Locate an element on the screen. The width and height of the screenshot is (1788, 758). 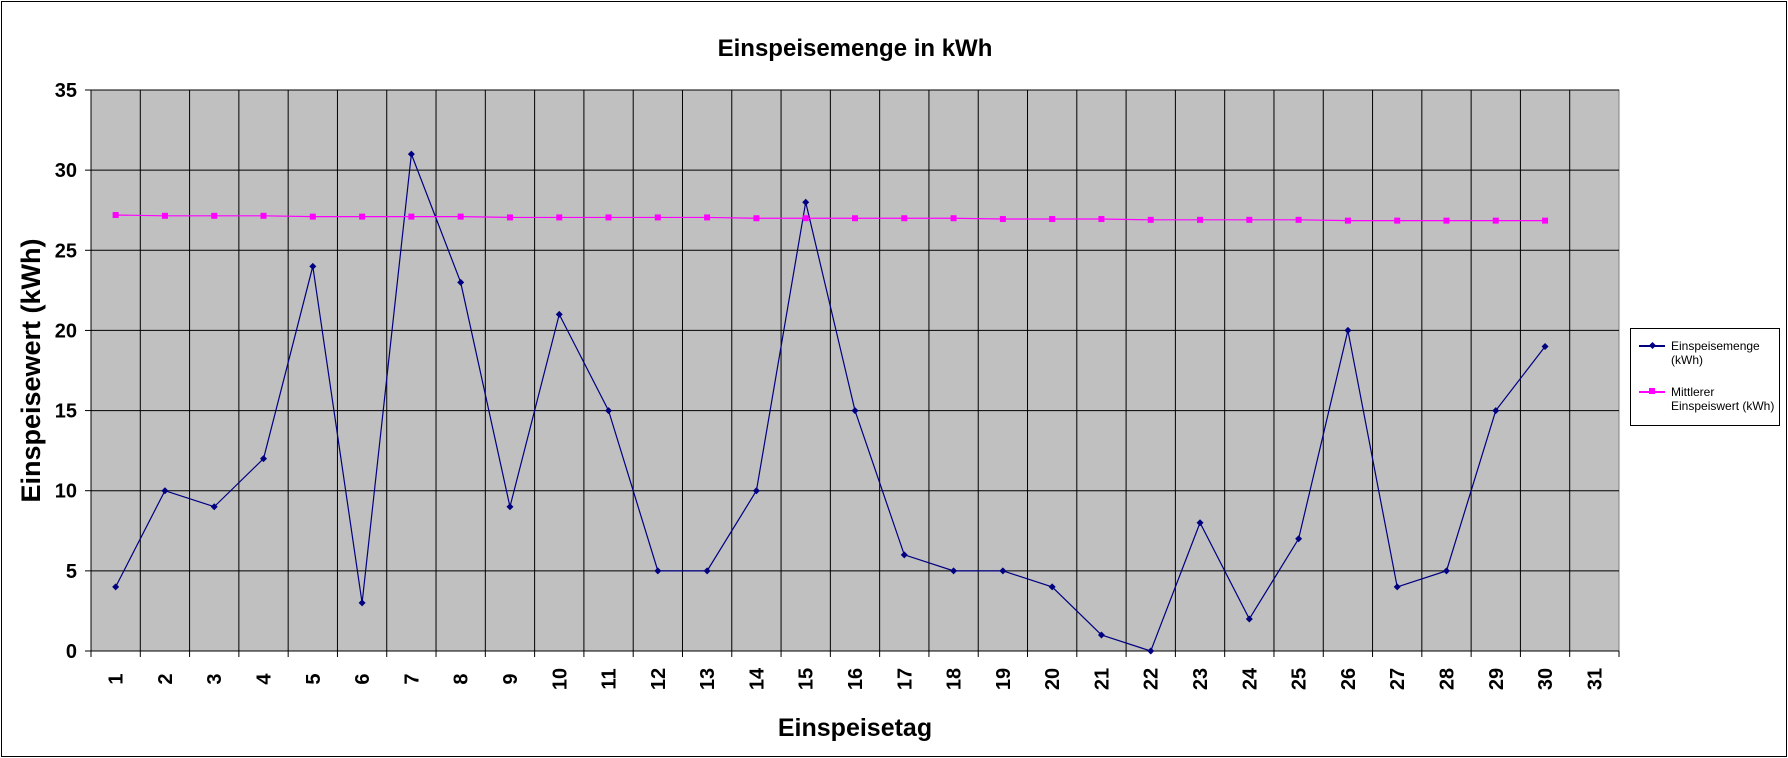
x-tick-label: 9 is located at coordinates (511, 678).